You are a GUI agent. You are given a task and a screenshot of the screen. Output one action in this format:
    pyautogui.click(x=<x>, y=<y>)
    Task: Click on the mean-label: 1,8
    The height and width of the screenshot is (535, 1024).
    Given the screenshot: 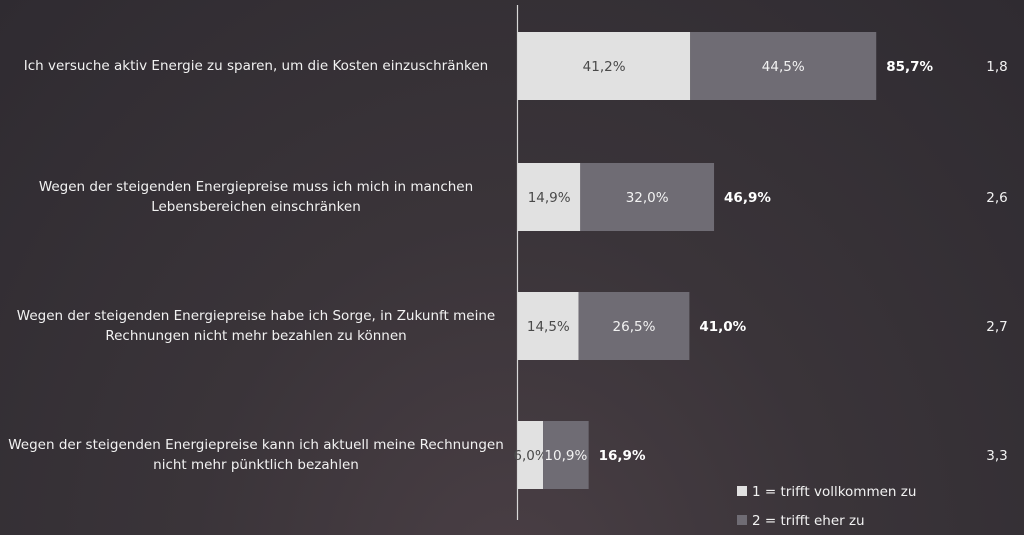 What is the action you would take?
    pyautogui.click(x=996, y=67)
    